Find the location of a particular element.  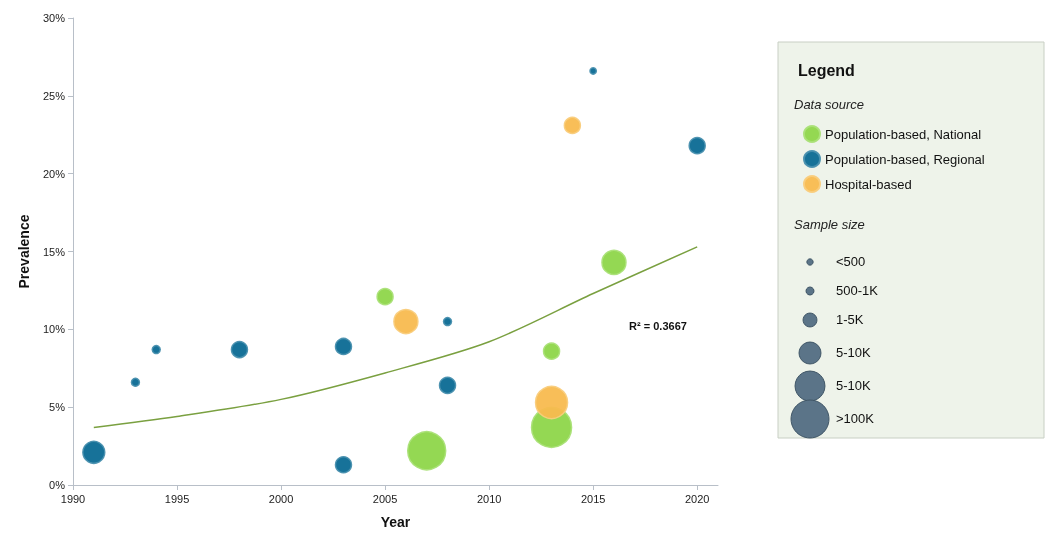

y-axis-title: Prevalence is located at coordinates (24, 251).